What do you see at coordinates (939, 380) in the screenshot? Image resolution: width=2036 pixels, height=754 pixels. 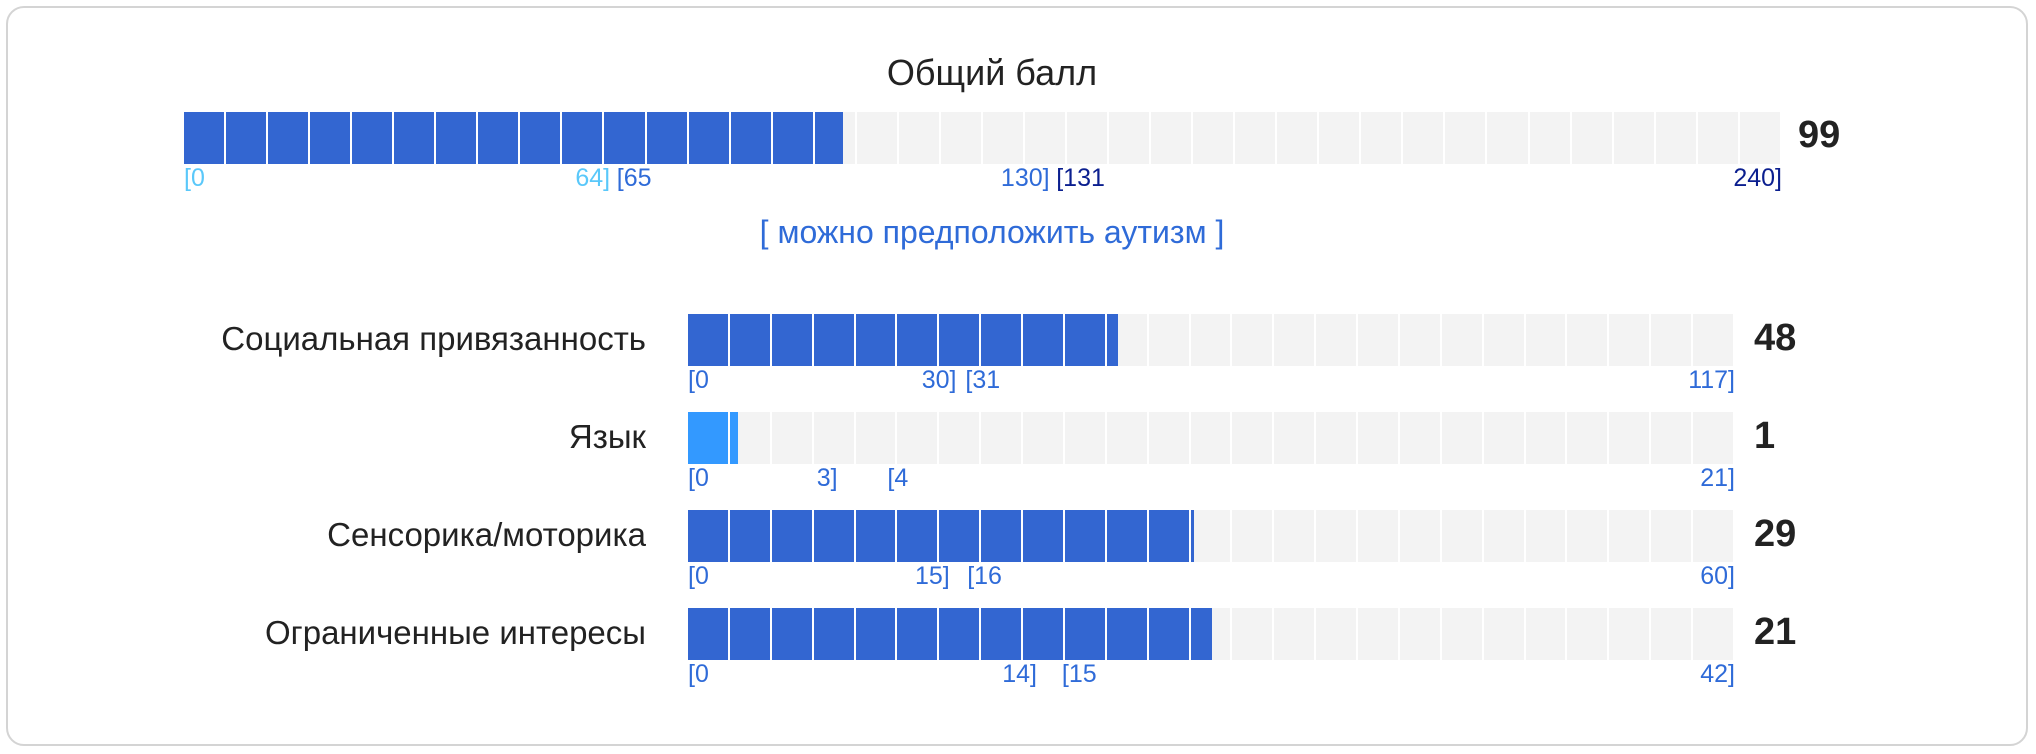 I see `scale-tick-label: 30]` at bounding box center [939, 380].